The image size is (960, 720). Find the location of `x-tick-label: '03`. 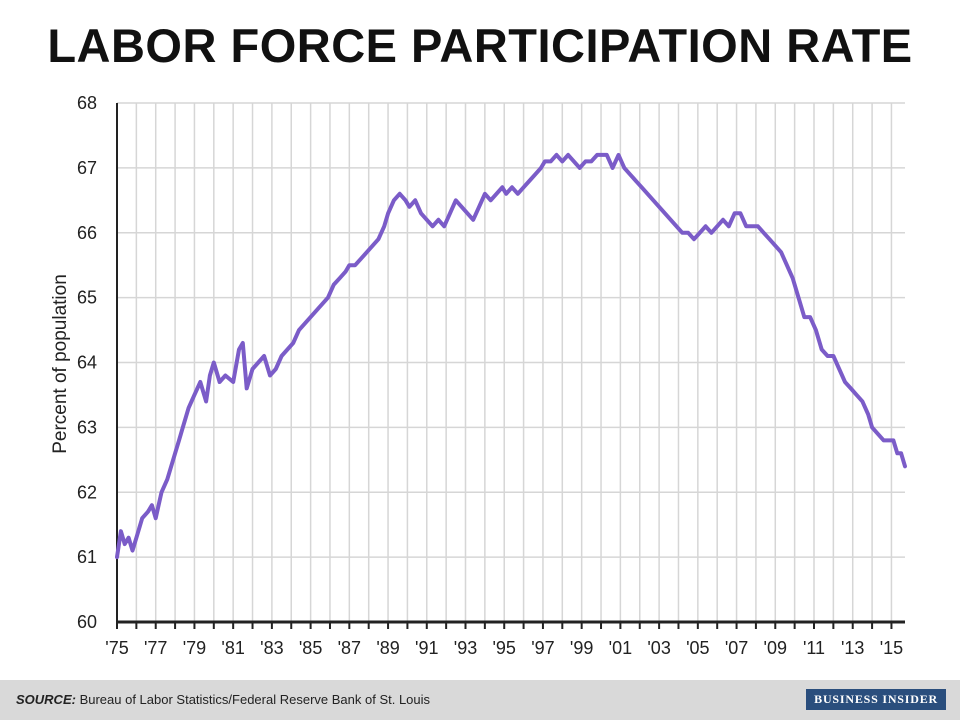

x-tick-label: '03 is located at coordinates (658, 648).